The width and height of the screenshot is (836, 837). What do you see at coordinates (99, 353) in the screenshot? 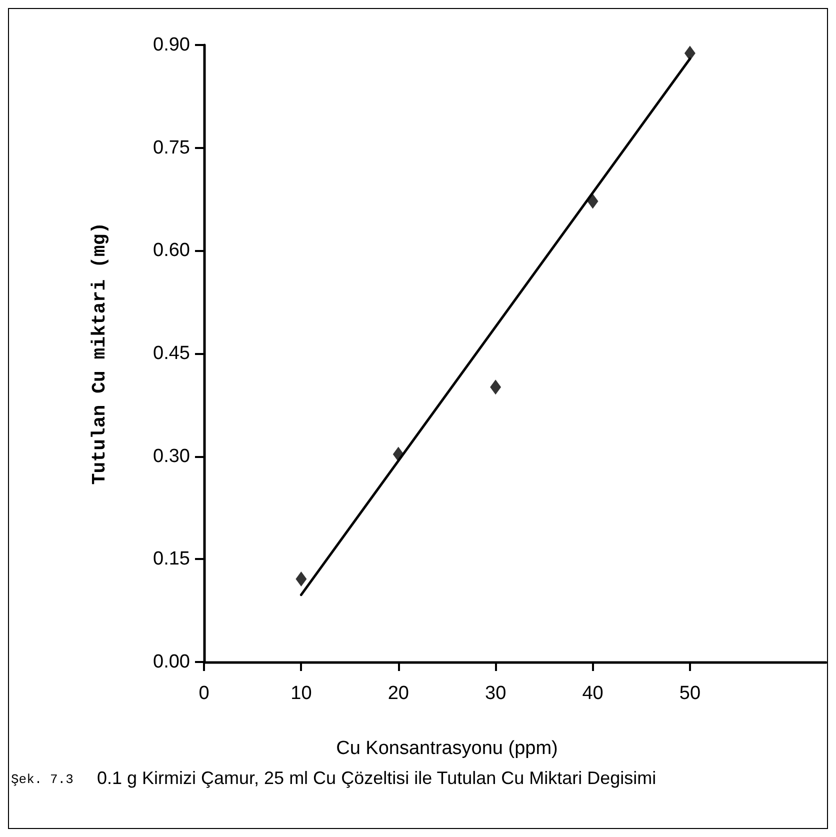
I see `y-axis-title: Tutulan Cu miktari (mg)` at bounding box center [99, 353].